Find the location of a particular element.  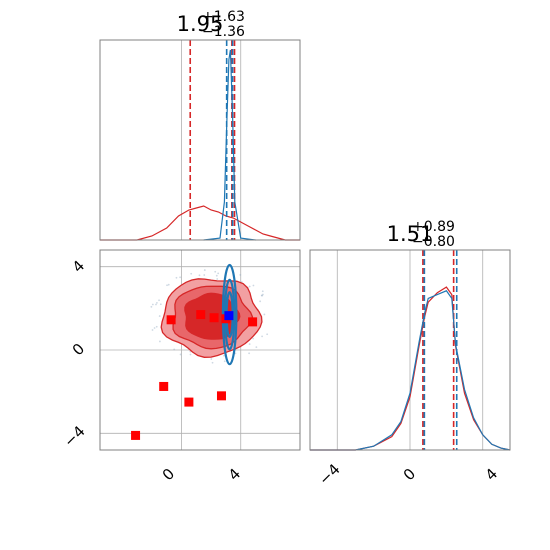

panel-bottom-left-frame is located at coordinates (200, 350).